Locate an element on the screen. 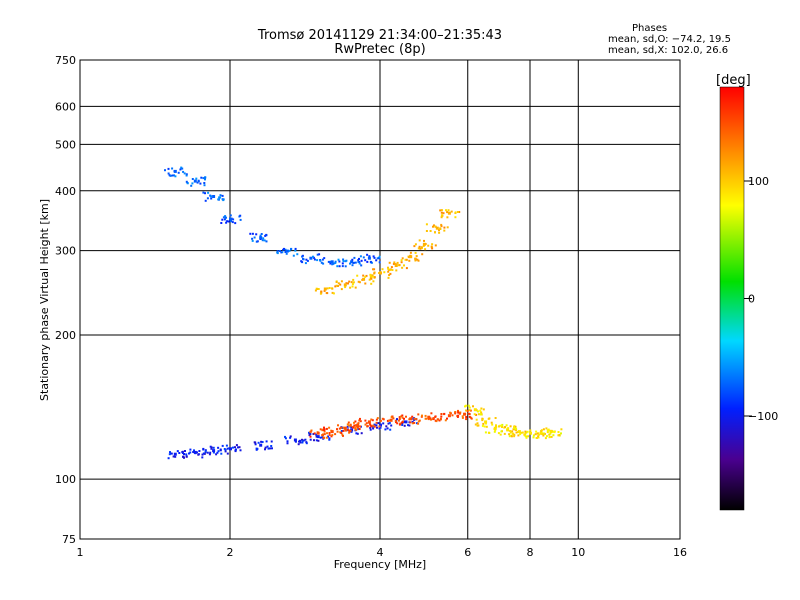  y-tick-label: 500 is located at coordinates (65, 144).